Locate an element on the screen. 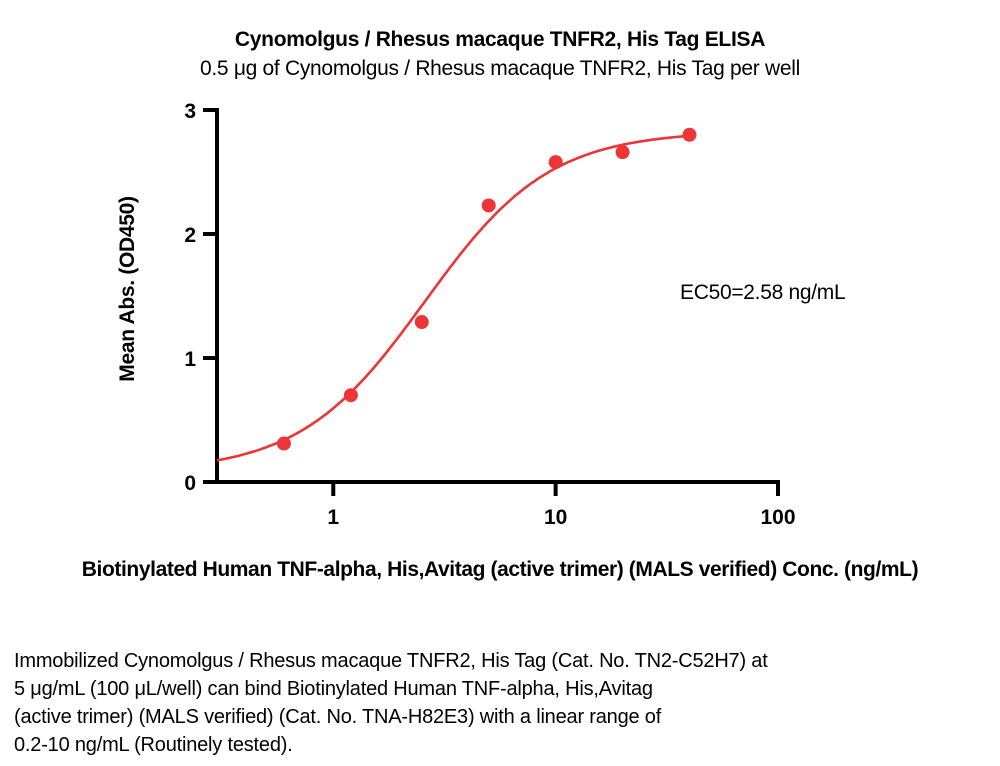 The image size is (1000, 766). x-tick-label: 1 is located at coordinates (333, 517).